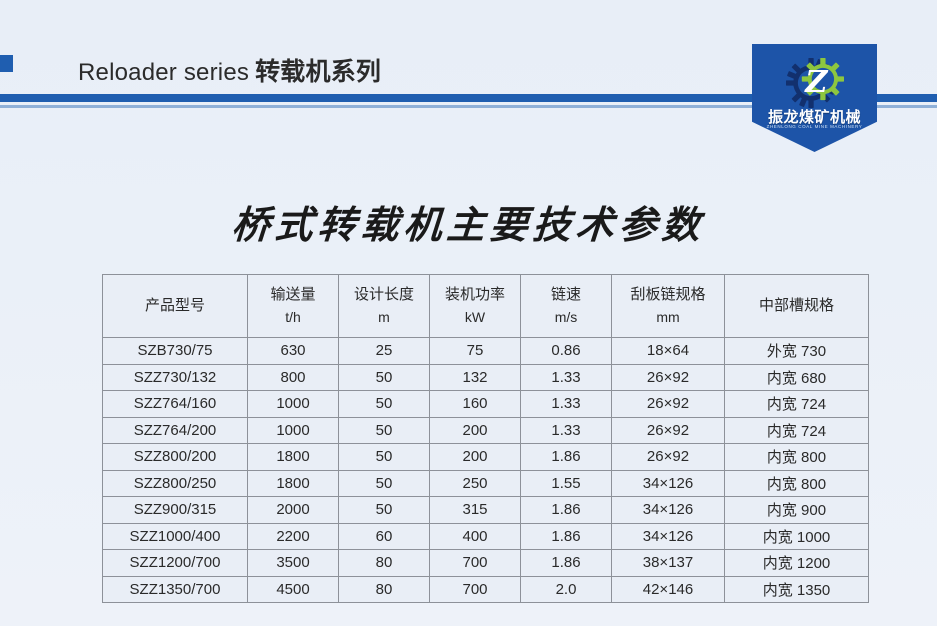 This screenshot has width=937, height=626. Describe the element at coordinates (485, 510) in the screenshot. I see `table-row: SZZ900/315 2000 50 315 1.86 34×126 内宽 900` at that location.